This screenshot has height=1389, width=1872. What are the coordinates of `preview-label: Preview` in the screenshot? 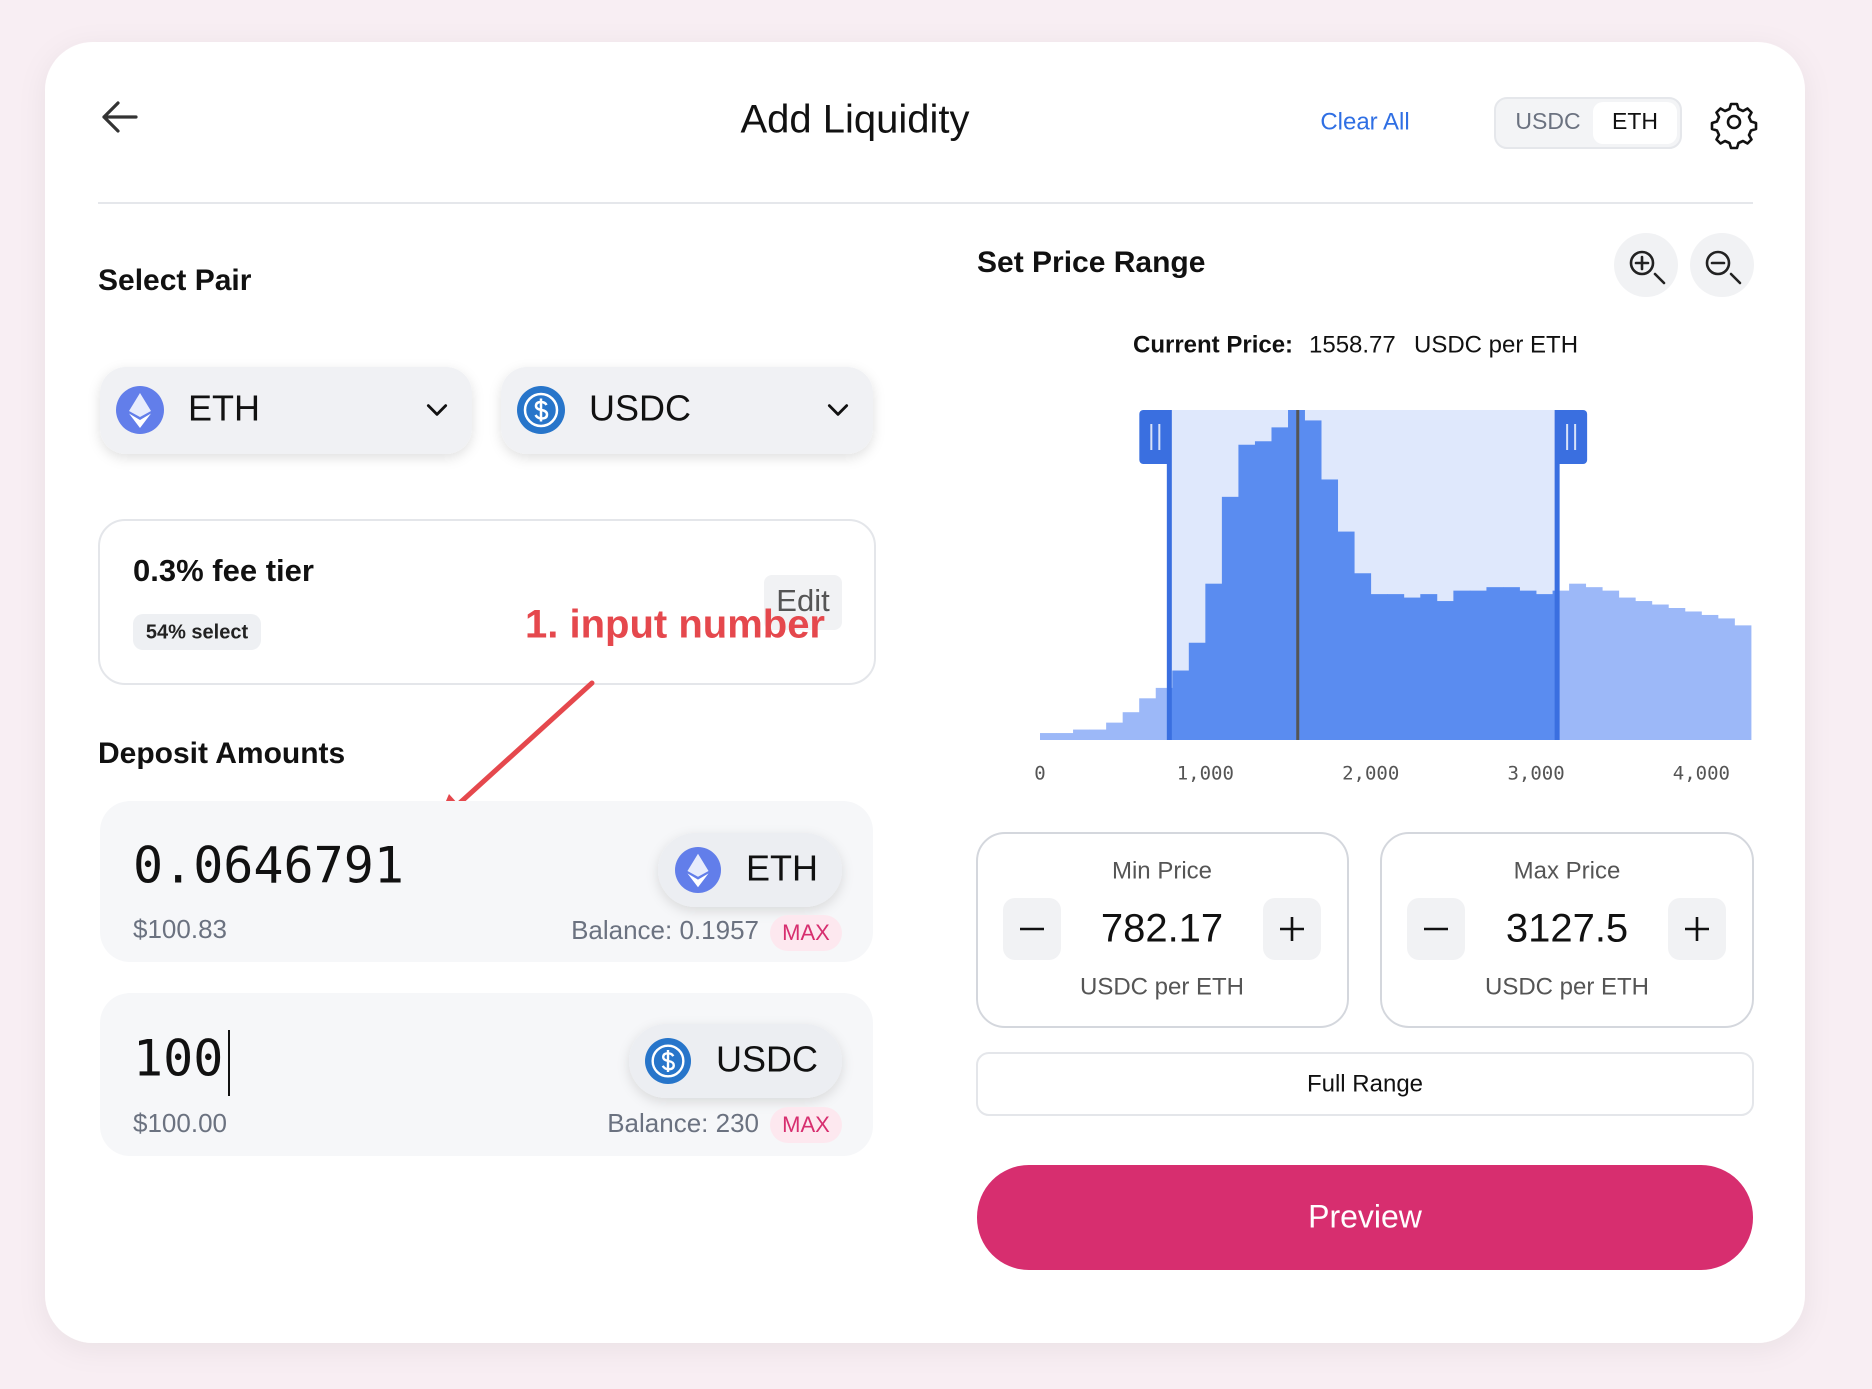 It's located at (1365, 1216).